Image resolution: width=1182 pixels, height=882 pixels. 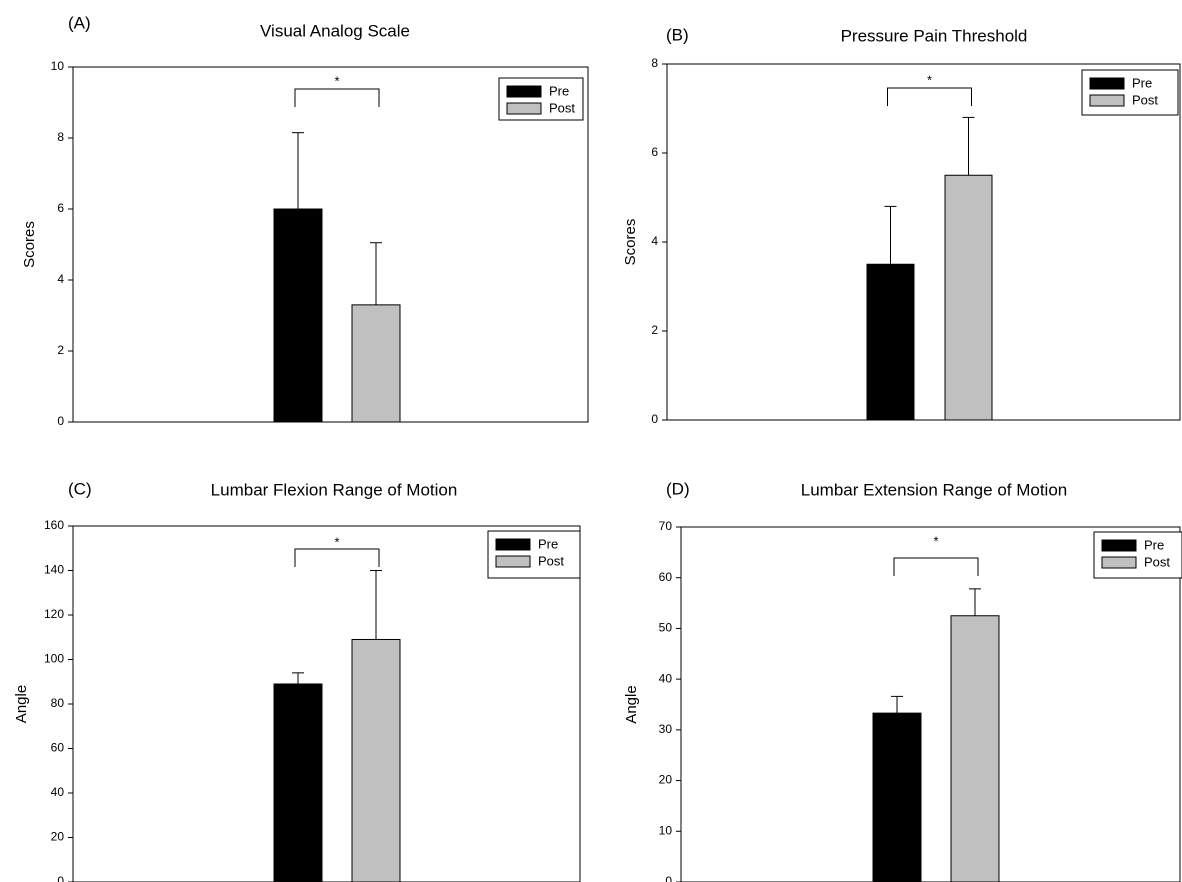 What do you see at coordinates (79, 22) in the screenshot?
I see `panel-label: (A)` at bounding box center [79, 22].